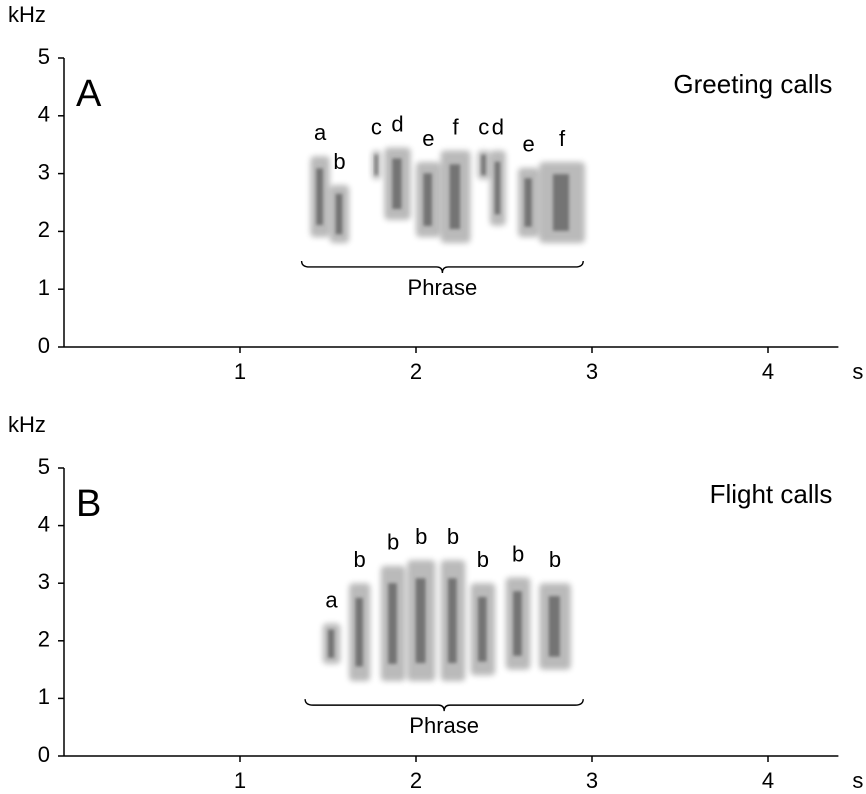 This screenshot has height=794, width=866. Describe the element at coordinates (88, 504) in the screenshot. I see `panel-letter: B` at that location.